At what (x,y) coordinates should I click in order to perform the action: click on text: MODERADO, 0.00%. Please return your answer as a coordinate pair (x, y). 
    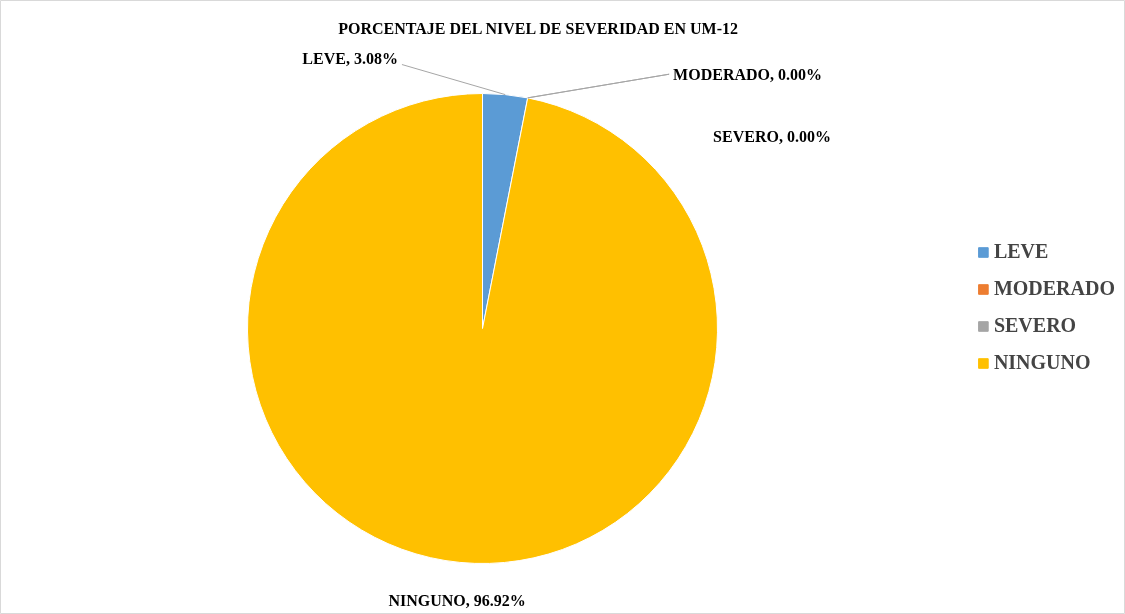
    Looking at the image, I should click on (748, 74).